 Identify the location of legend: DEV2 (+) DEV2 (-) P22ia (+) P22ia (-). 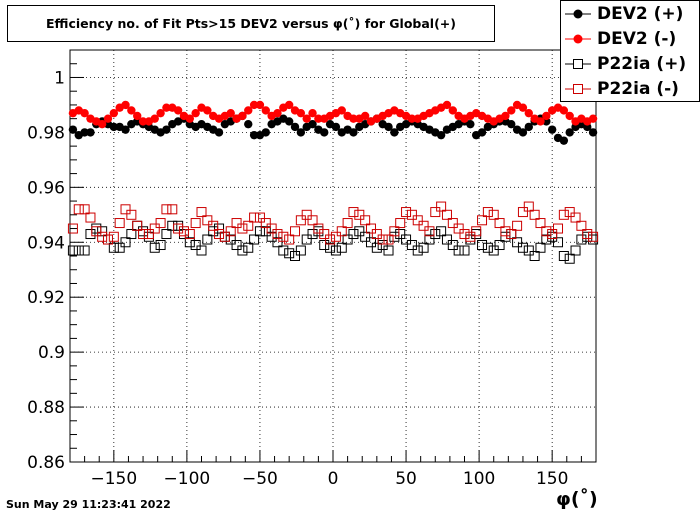
(630, 51).